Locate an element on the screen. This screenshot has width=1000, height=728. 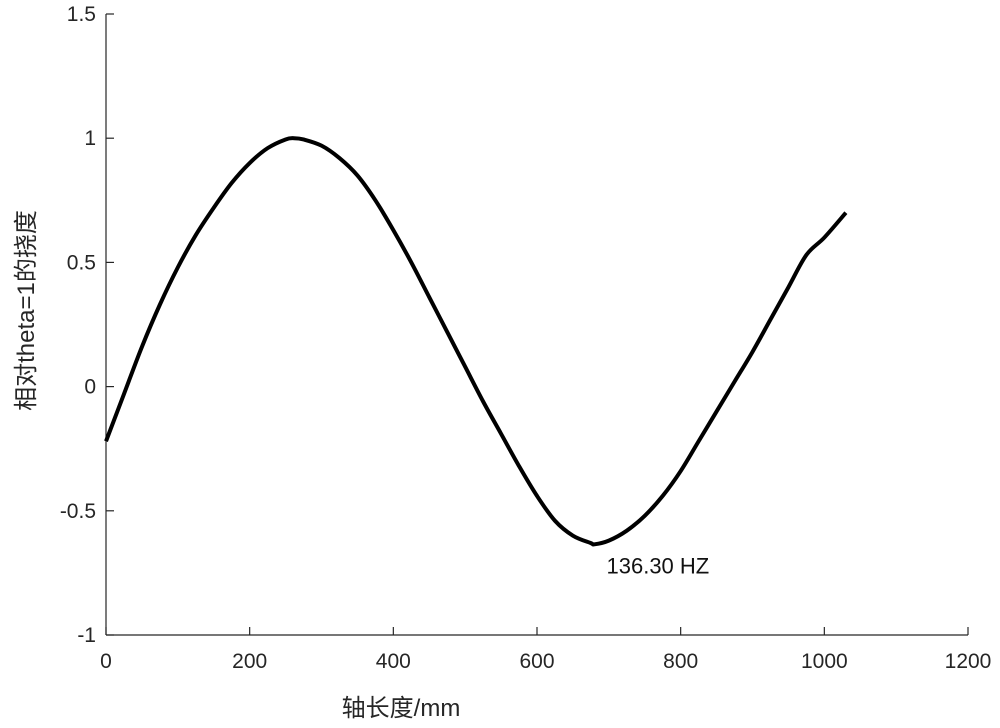
x-tick-label: 1200 is located at coordinates (968, 661).